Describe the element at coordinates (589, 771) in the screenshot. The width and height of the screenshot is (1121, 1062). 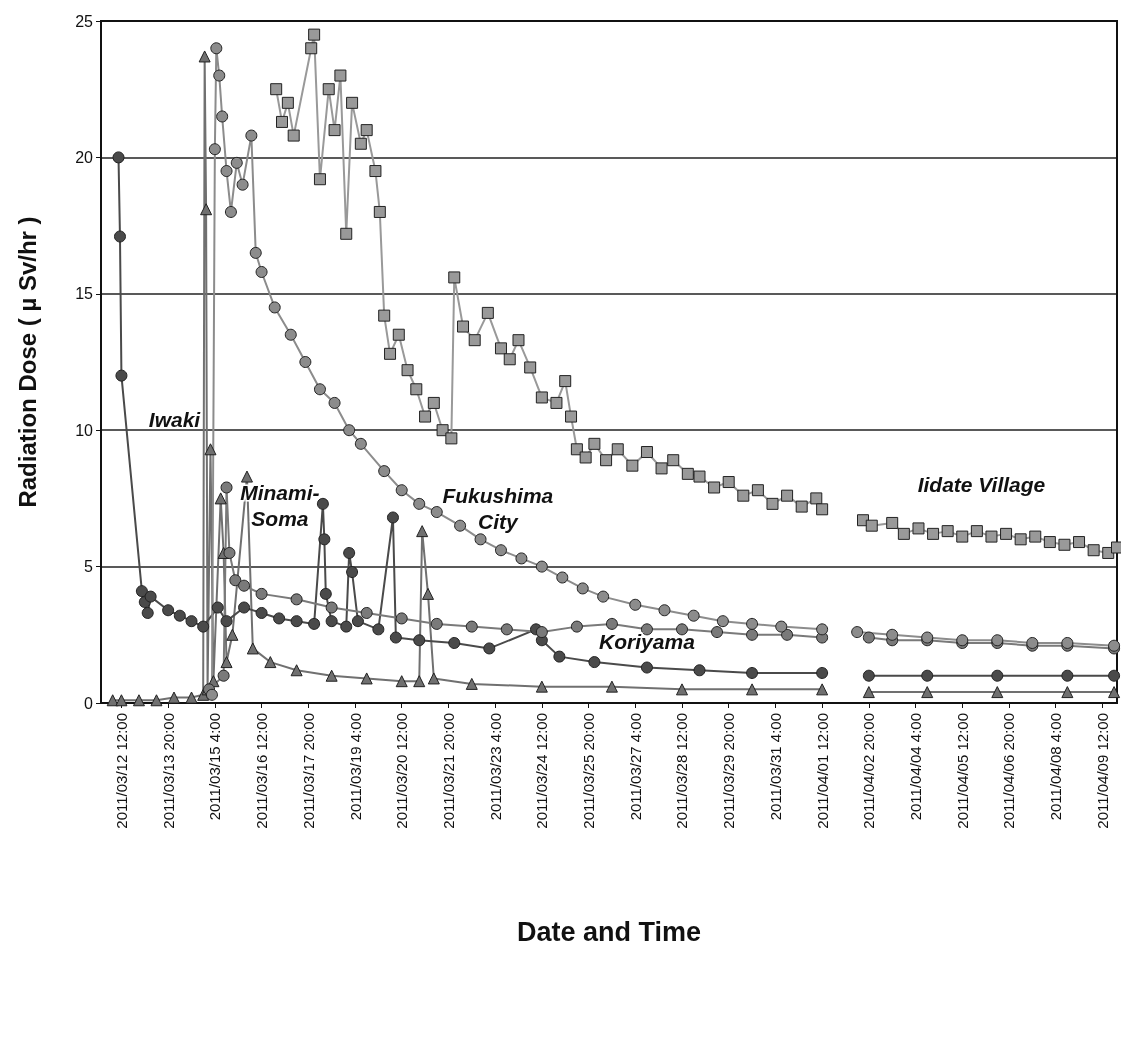
I see `x-tick-label: 2011/03/25 20:00` at that location.